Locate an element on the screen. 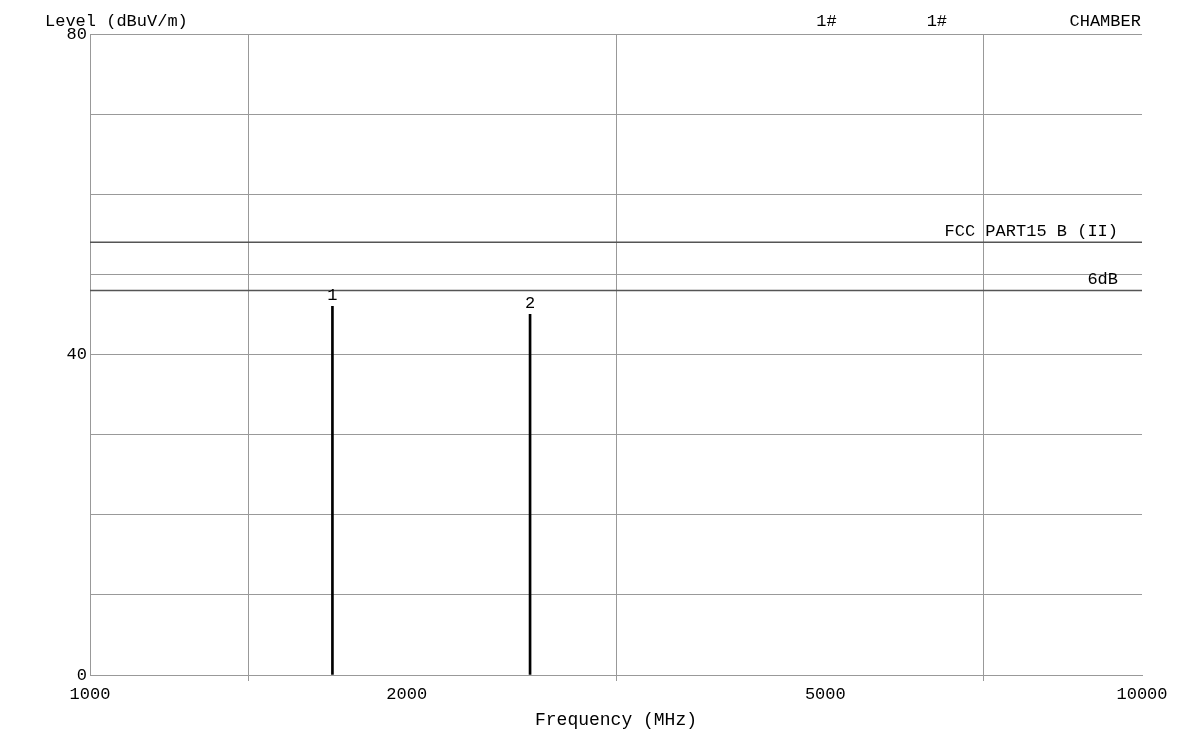  annotation: 2 is located at coordinates (530, 304).